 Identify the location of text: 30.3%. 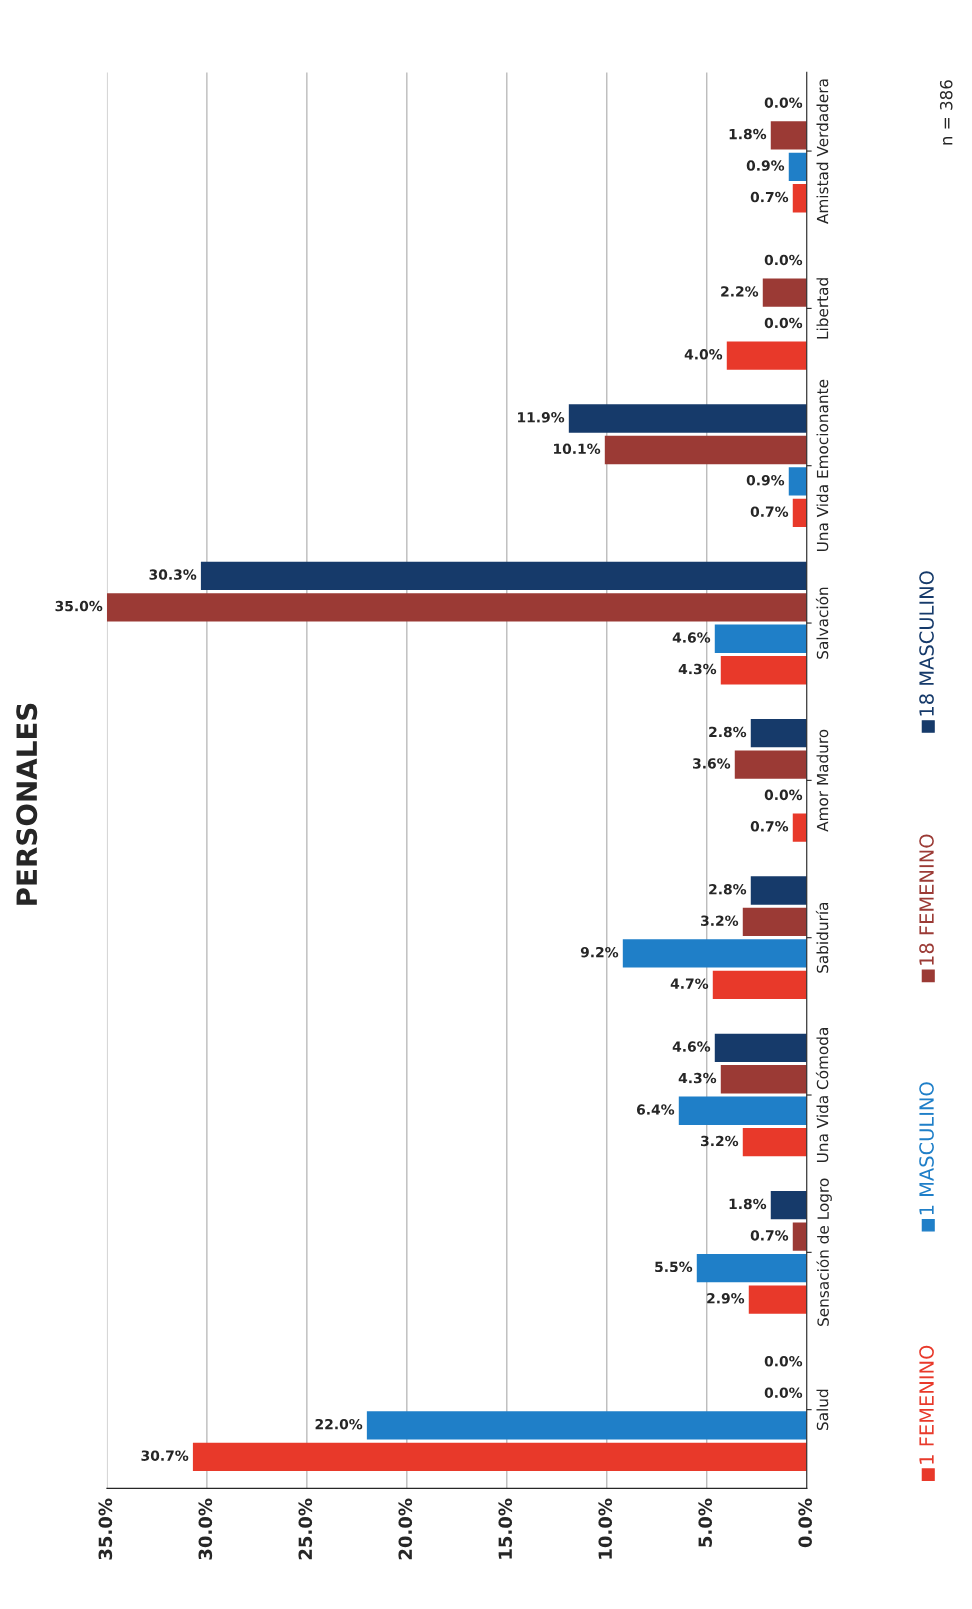
(173, 574).